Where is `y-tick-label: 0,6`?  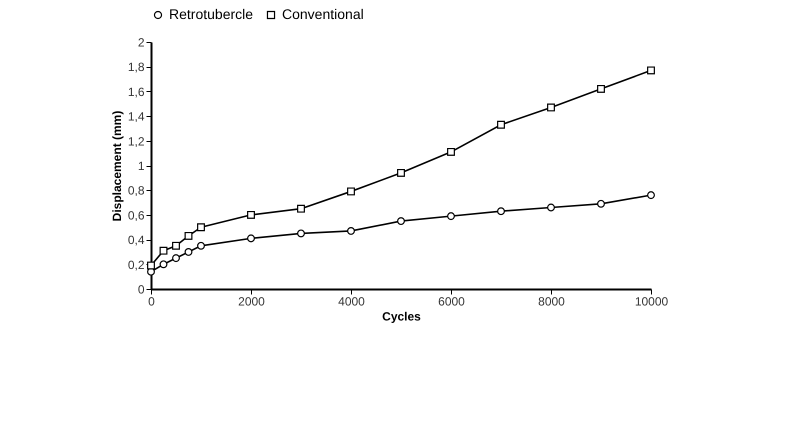 y-tick-label: 0,6 is located at coordinates (136, 215).